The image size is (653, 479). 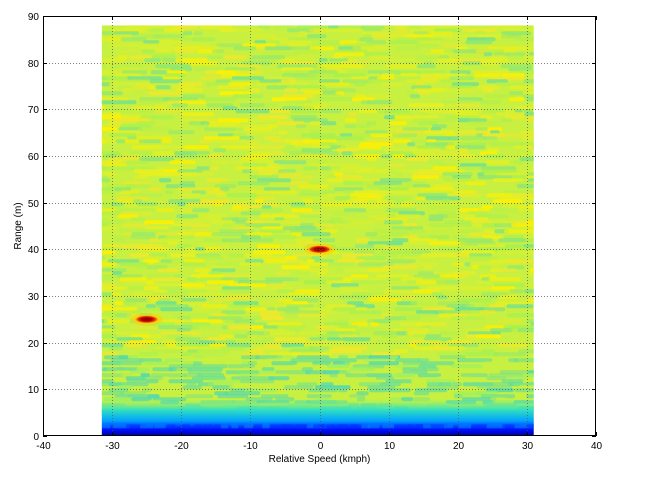 What do you see at coordinates (34, 390) in the screenshot?
I see `y-tick-label: 10` at bounding box center [34, 390].